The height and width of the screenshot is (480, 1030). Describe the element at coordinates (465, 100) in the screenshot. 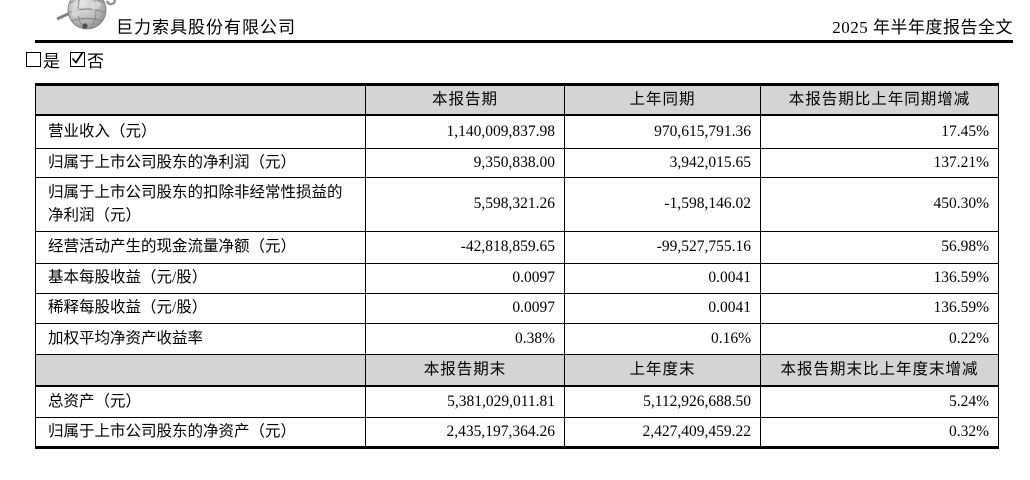

I see `header-cell-current-period: 本报告期` at that location.